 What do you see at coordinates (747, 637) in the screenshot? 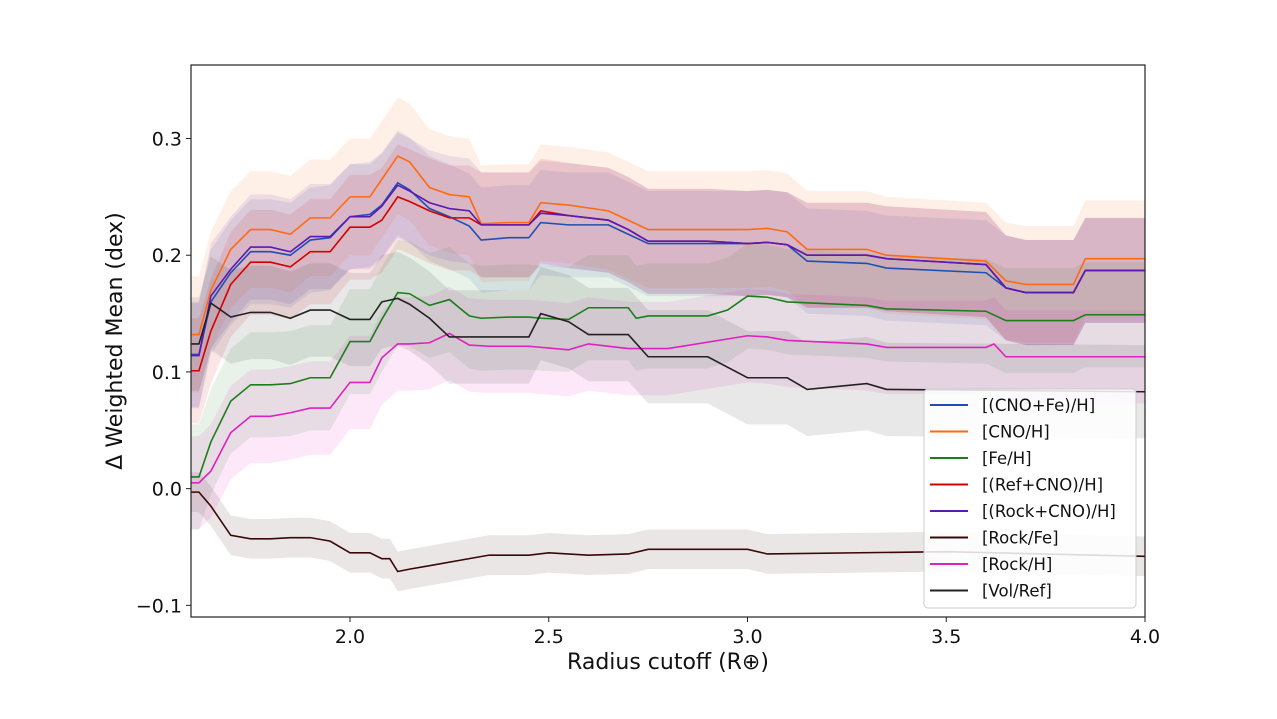
I see `x-tick-label: 3.0` at bounding box center [747, 637].